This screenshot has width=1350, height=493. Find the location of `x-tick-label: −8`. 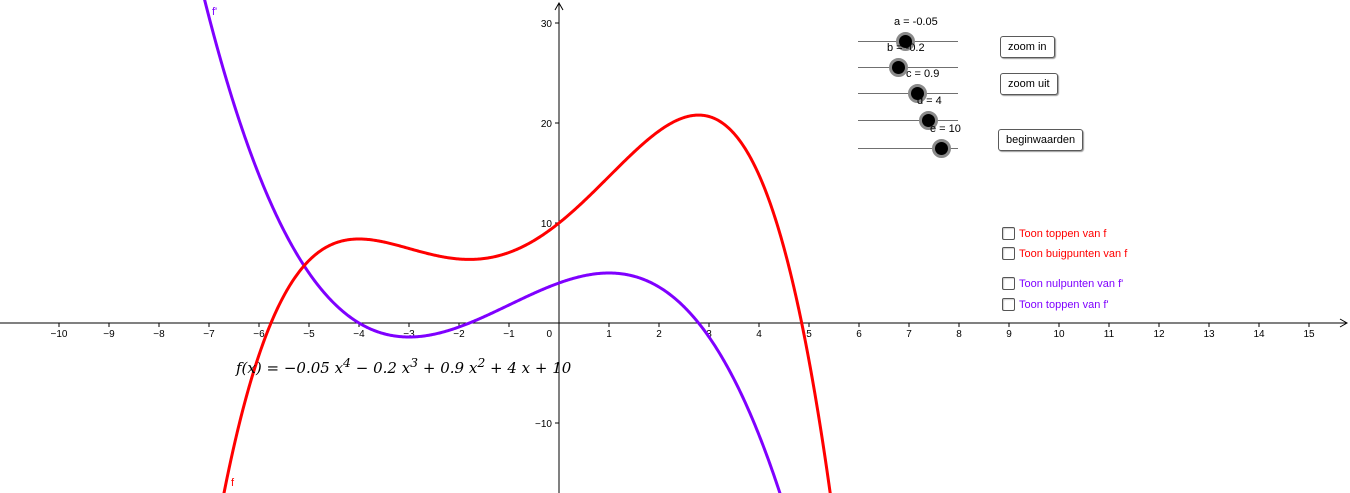

x-tick-label: −8 is located at coordinates (159, 334).